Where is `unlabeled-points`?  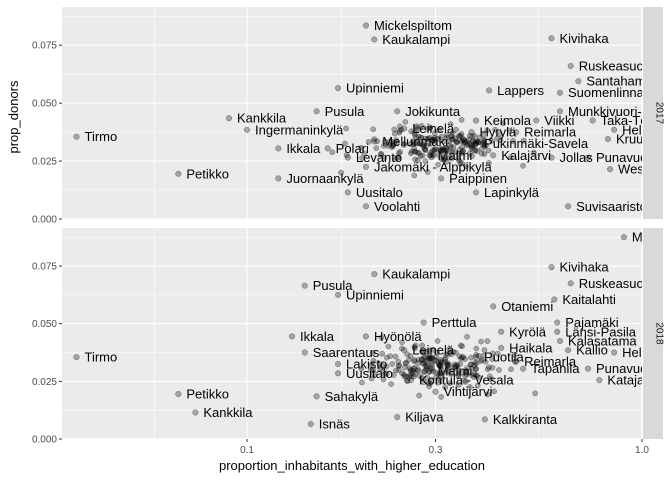 unlabeled-points is located at coordinates (448, 366).